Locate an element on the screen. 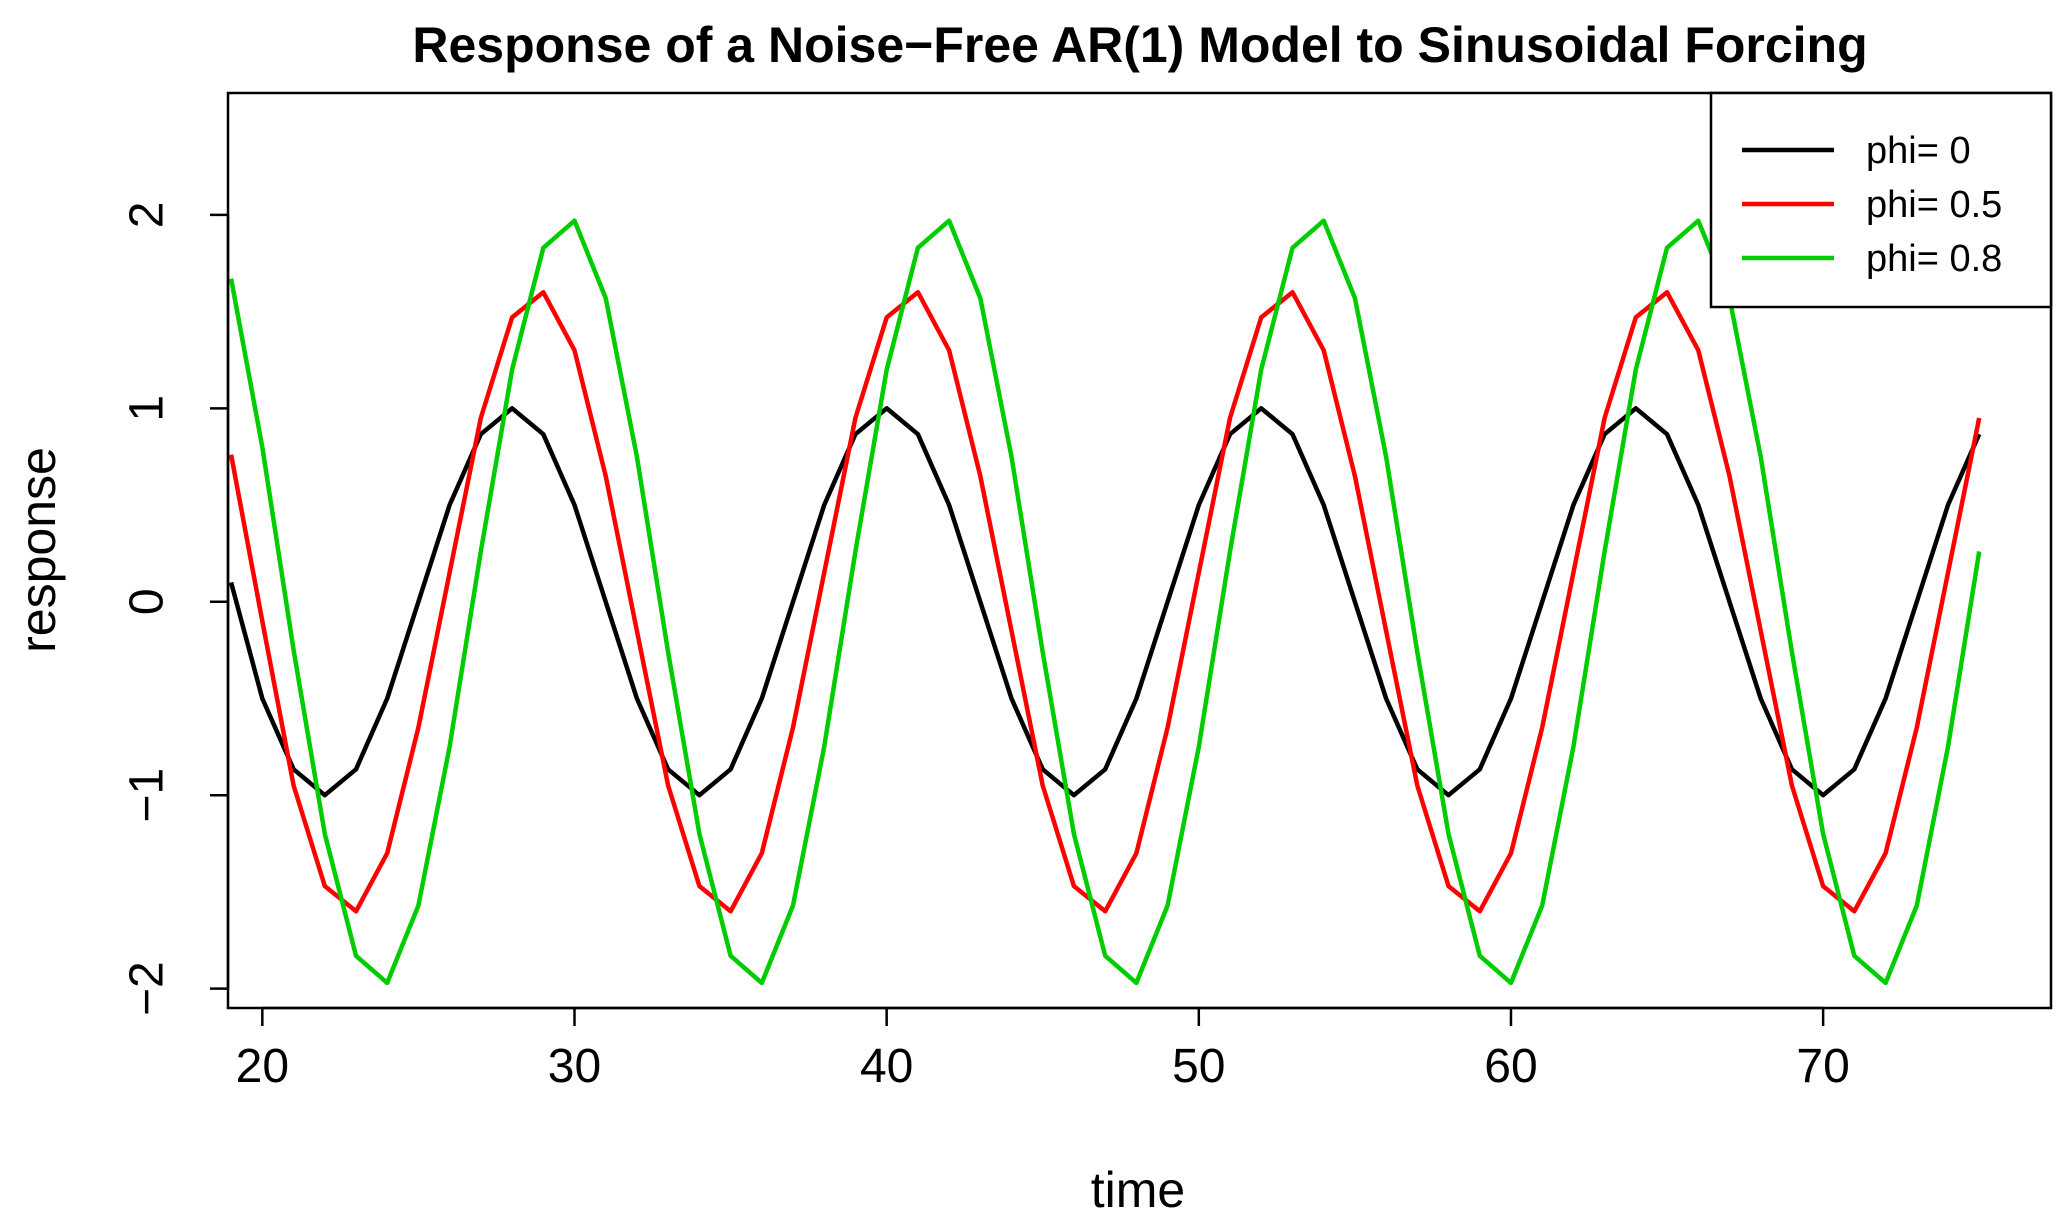 The height and width of the screenshot is (1229, 2067). legend: phi= 0 phi= 0.5 phi= 0.8 is located at coordinates (1881, 200).